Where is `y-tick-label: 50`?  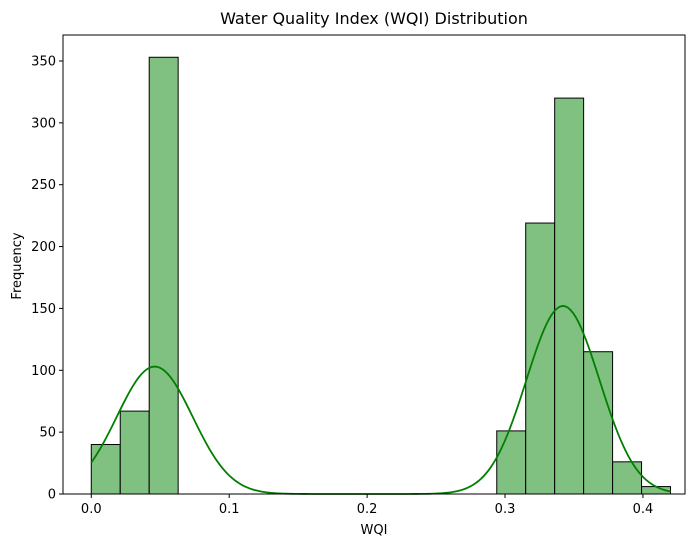 y-tick-label: 50 is located at coordinates (47, 433).